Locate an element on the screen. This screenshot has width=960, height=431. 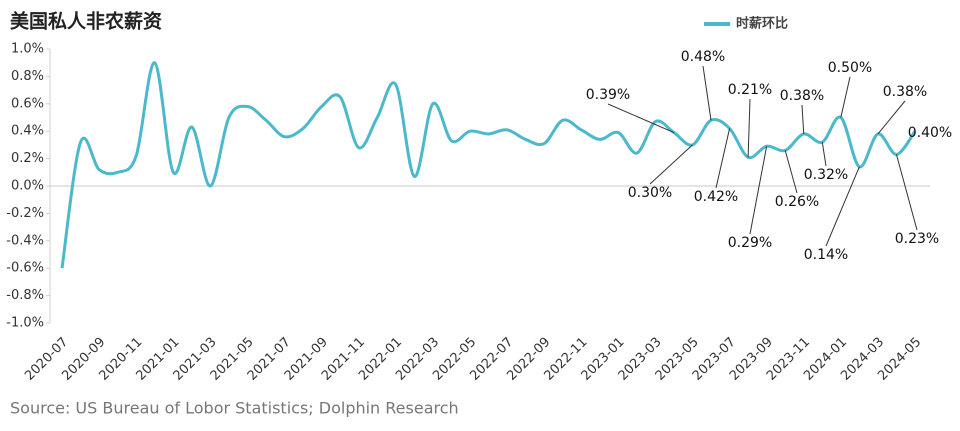
y-tick-label: -0.2% is located at coordinates (25, 213).